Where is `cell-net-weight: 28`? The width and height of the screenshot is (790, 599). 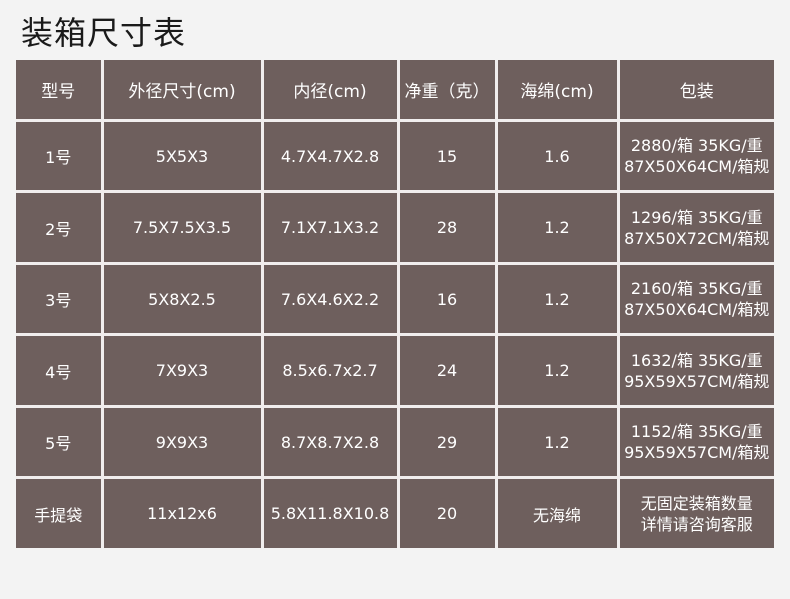 cell-net-weight: 28 is located at coordinates (447, 227).